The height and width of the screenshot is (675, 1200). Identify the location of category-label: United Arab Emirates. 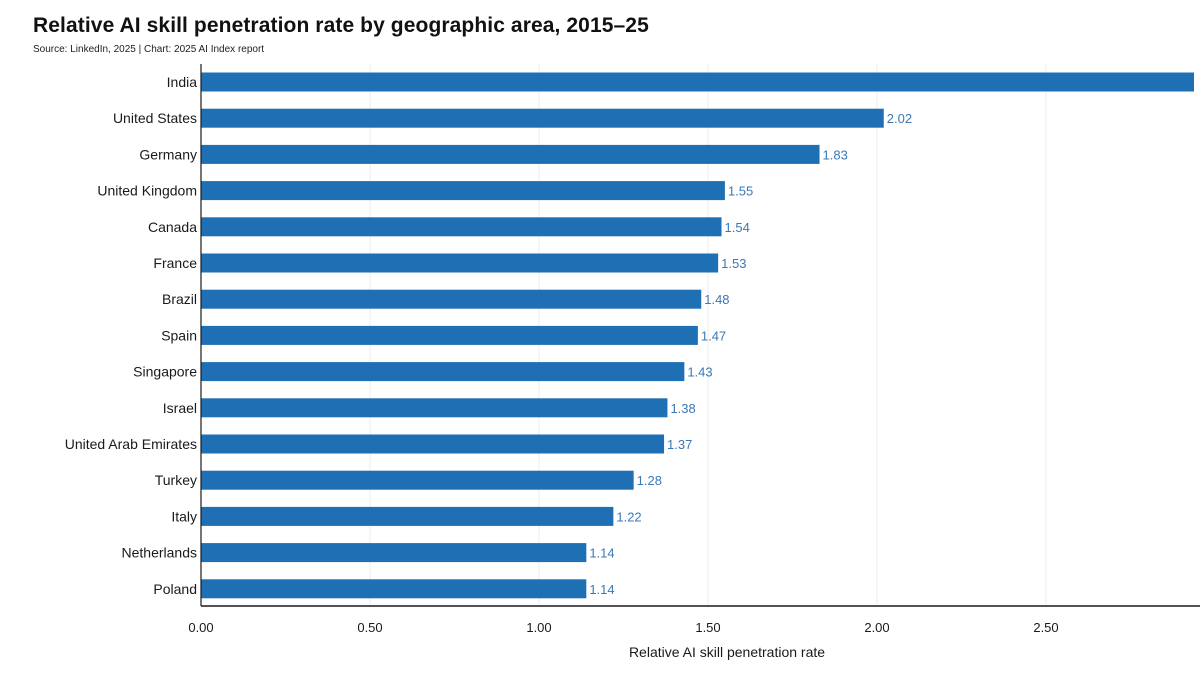
(131, 444).